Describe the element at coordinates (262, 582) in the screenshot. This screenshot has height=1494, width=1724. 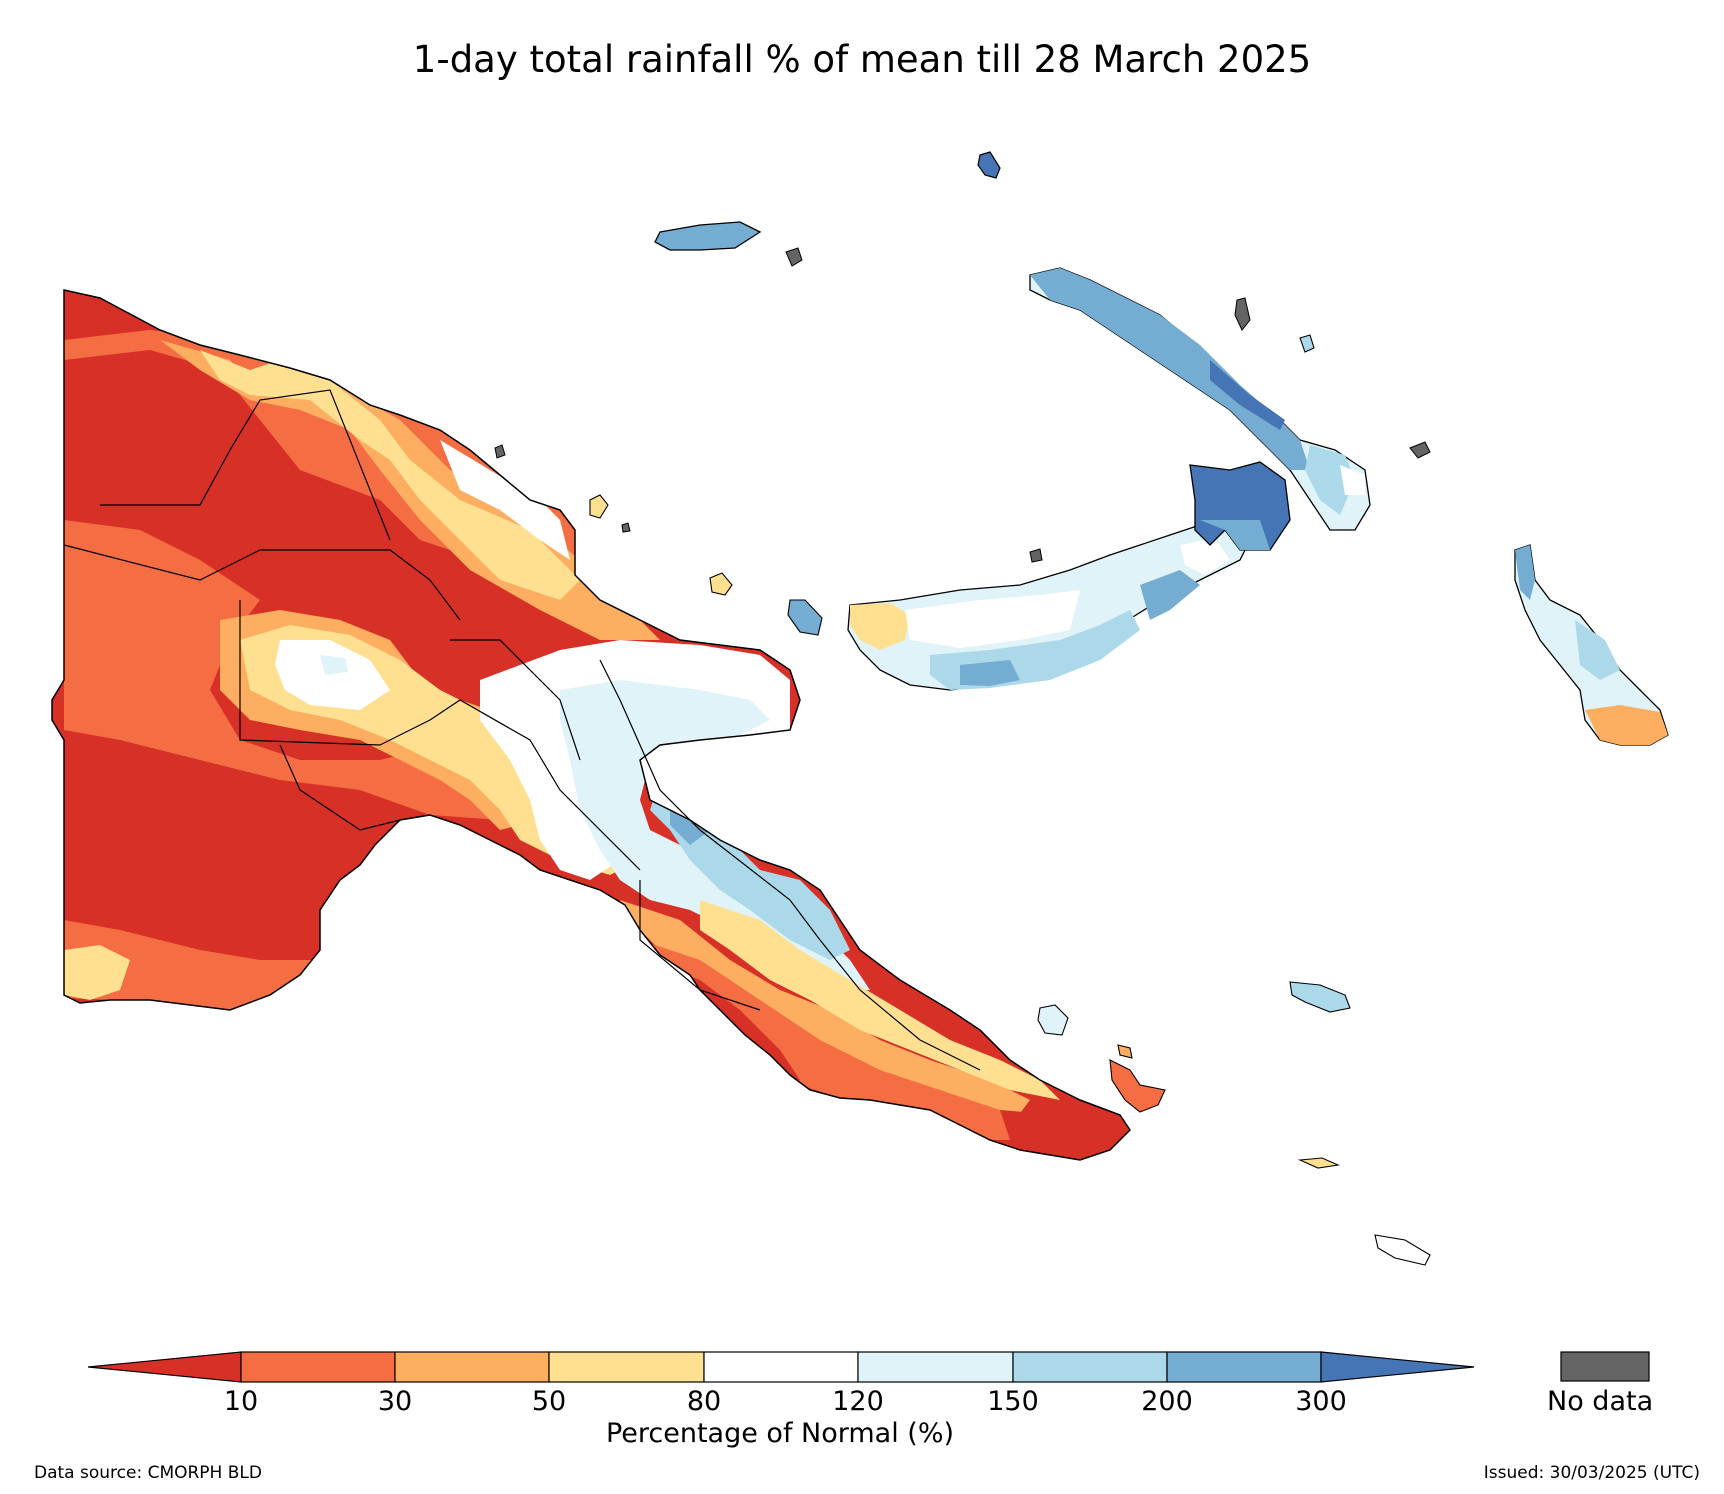
I see `boundary-west-sepik` at that location.